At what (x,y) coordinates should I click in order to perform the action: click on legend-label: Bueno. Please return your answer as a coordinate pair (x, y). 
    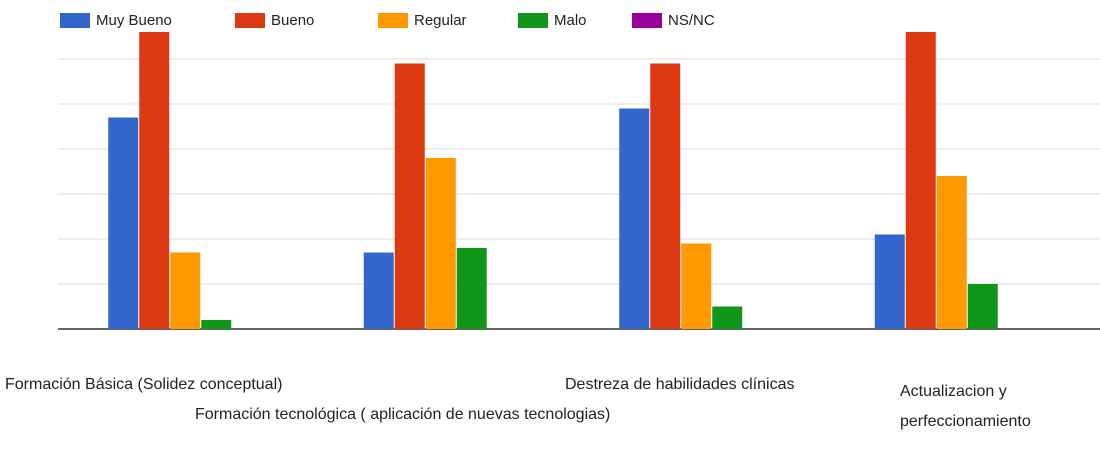
    Looking at the image, I should click on (292, 20).